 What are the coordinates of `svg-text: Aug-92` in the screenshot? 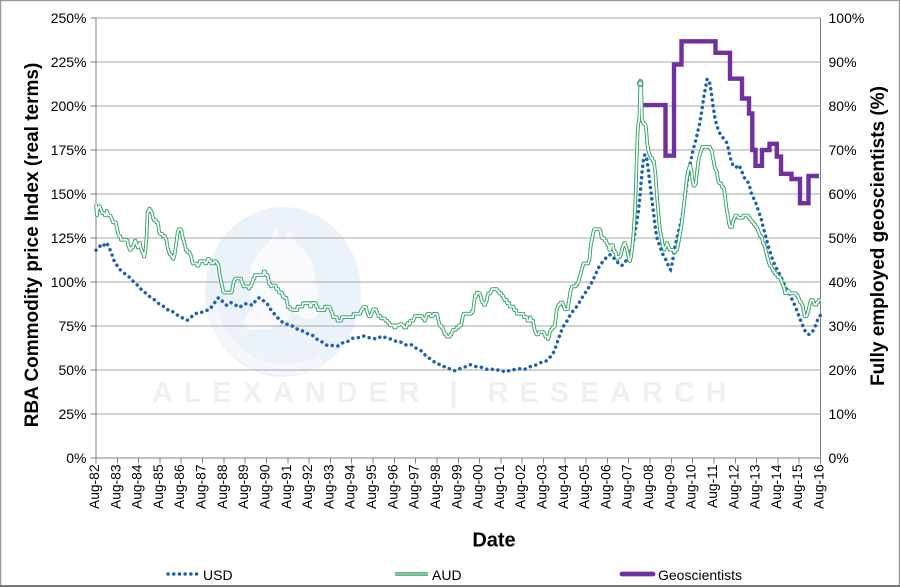 It's located at (307, 487).